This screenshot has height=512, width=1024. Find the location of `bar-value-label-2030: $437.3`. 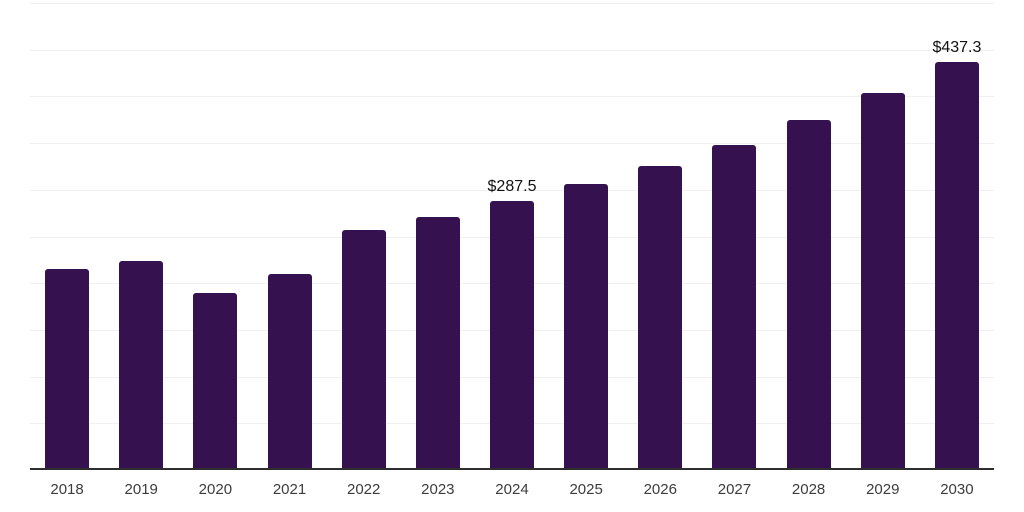

bar-value-label-2030: $437.3 is located at coordinates (957, 47).